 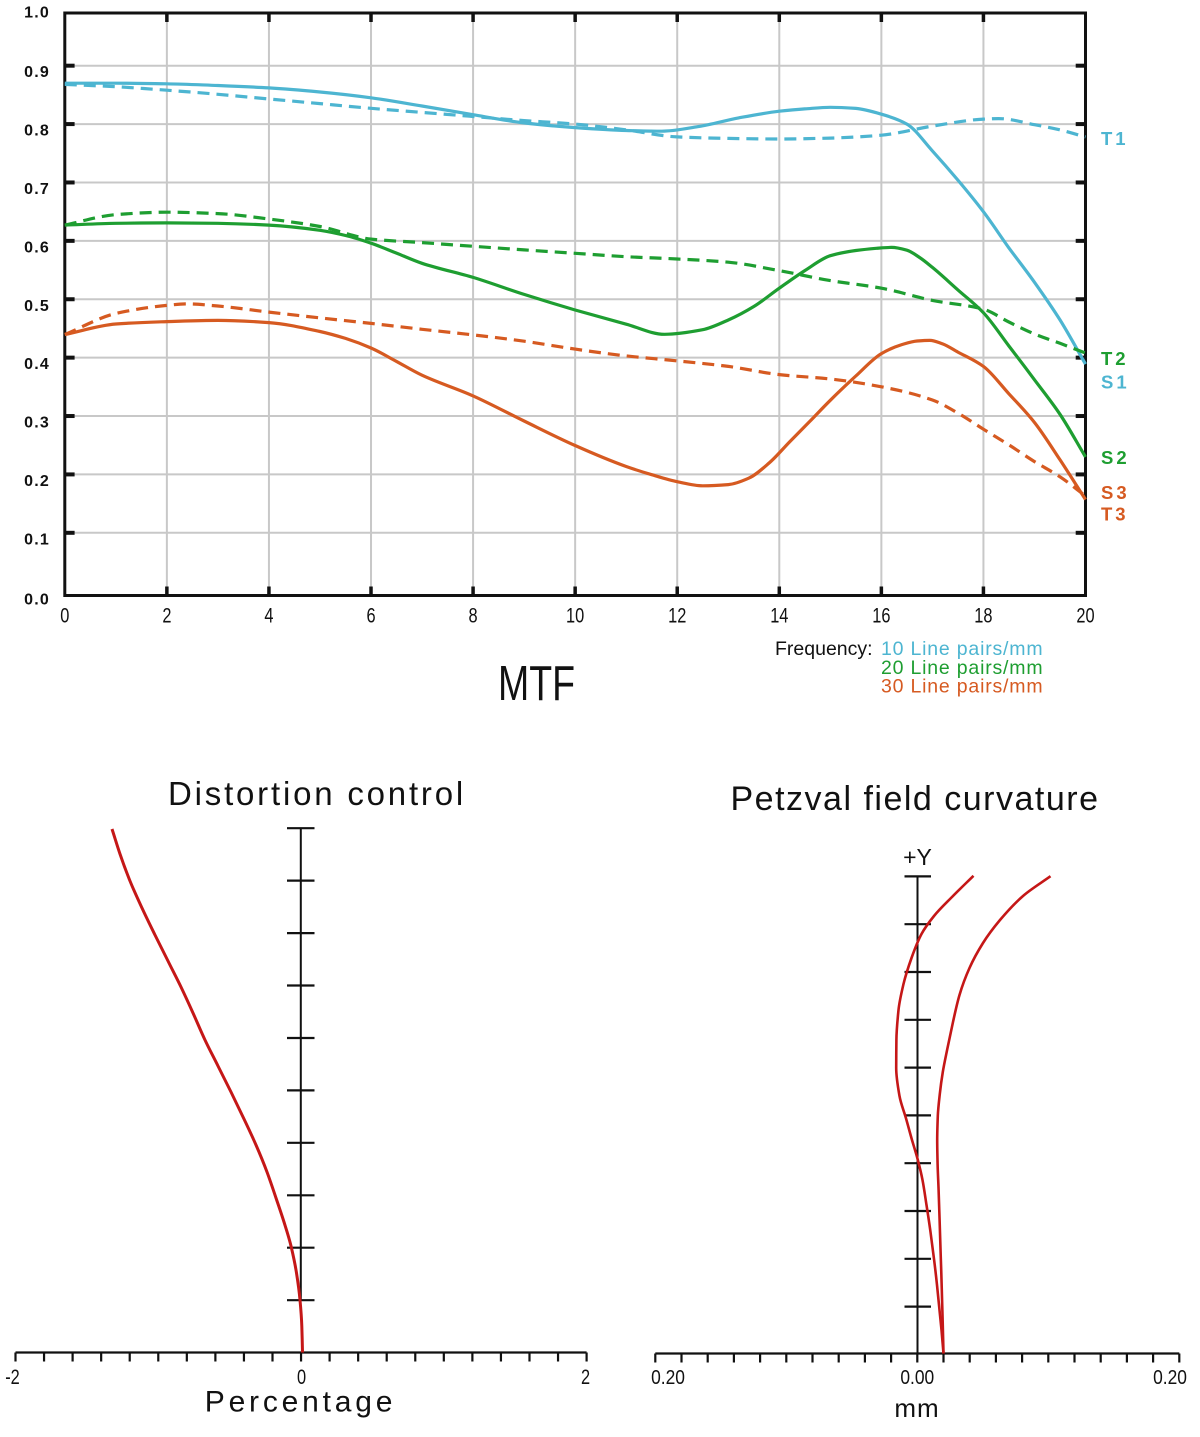 I want to click on svg-text: 1.0, so click(x=37, y=13).